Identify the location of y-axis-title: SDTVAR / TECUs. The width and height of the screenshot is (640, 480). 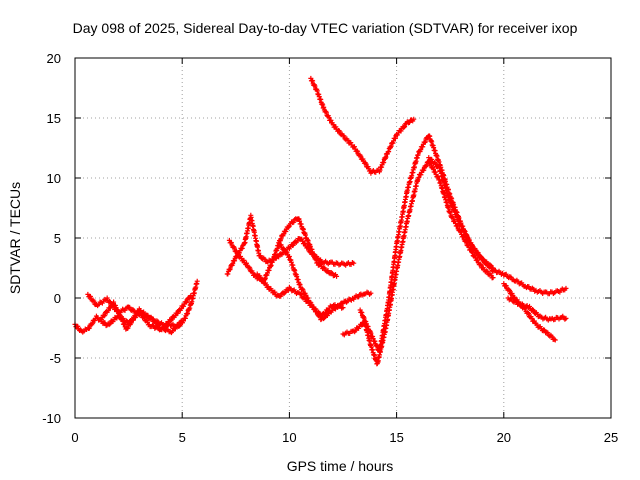
(15, 238).